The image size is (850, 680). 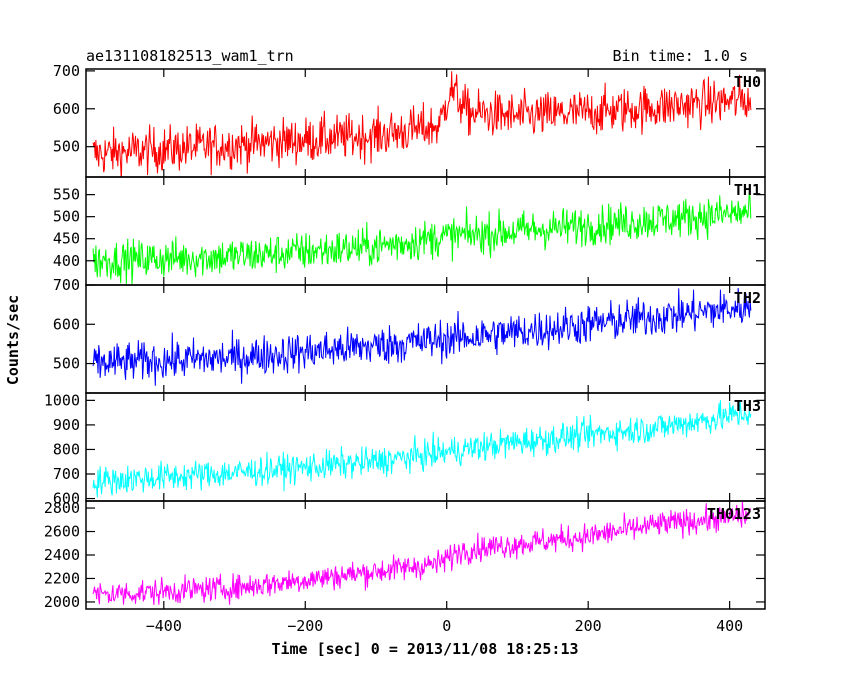 What do you see at coordinates (62, 602) in the screenshot?
I see `y-tick-label: 2000` at bounding box center [62, 602].